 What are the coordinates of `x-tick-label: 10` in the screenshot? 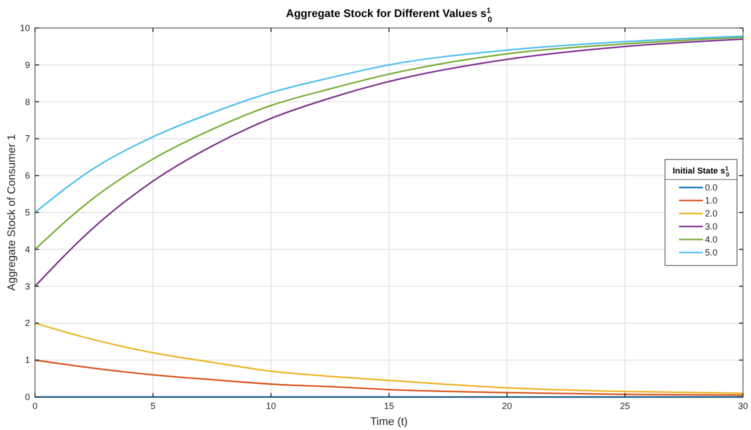 It's located at (271, 406).